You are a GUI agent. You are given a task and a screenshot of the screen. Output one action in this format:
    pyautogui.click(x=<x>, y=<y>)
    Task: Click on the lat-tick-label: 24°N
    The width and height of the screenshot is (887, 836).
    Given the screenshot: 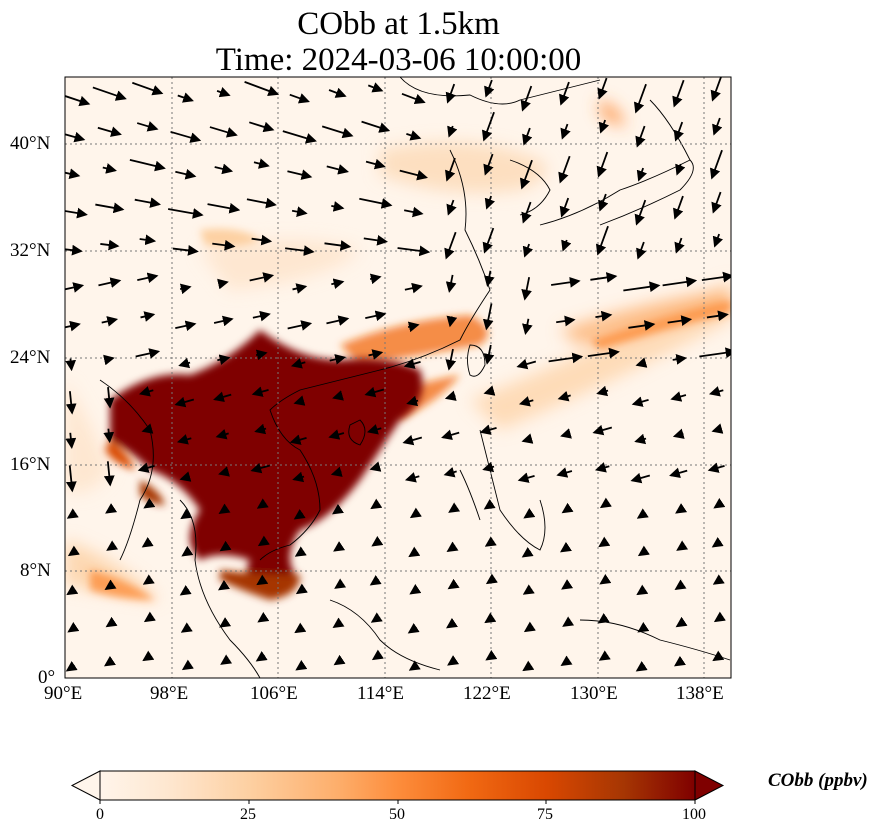 What is the action you would take?
    pyautogui.click(x=30, y=357)
    